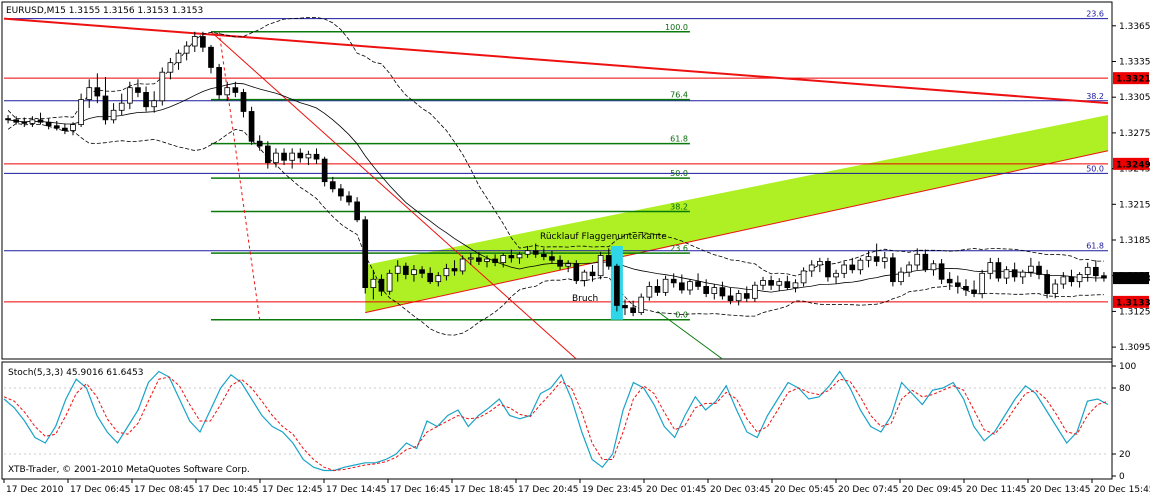 The width and height of the screenshot is (1150, 495). What do you see at coordinates (1095, 96) in the screenshot?
I see `fibo-big-label: 38.2` at bounding box center [1095, 96].